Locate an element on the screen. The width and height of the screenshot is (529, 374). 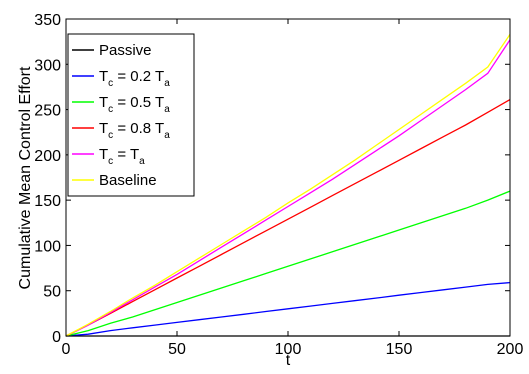
y-tick-label: 0 is located at coordinates (56, 337).